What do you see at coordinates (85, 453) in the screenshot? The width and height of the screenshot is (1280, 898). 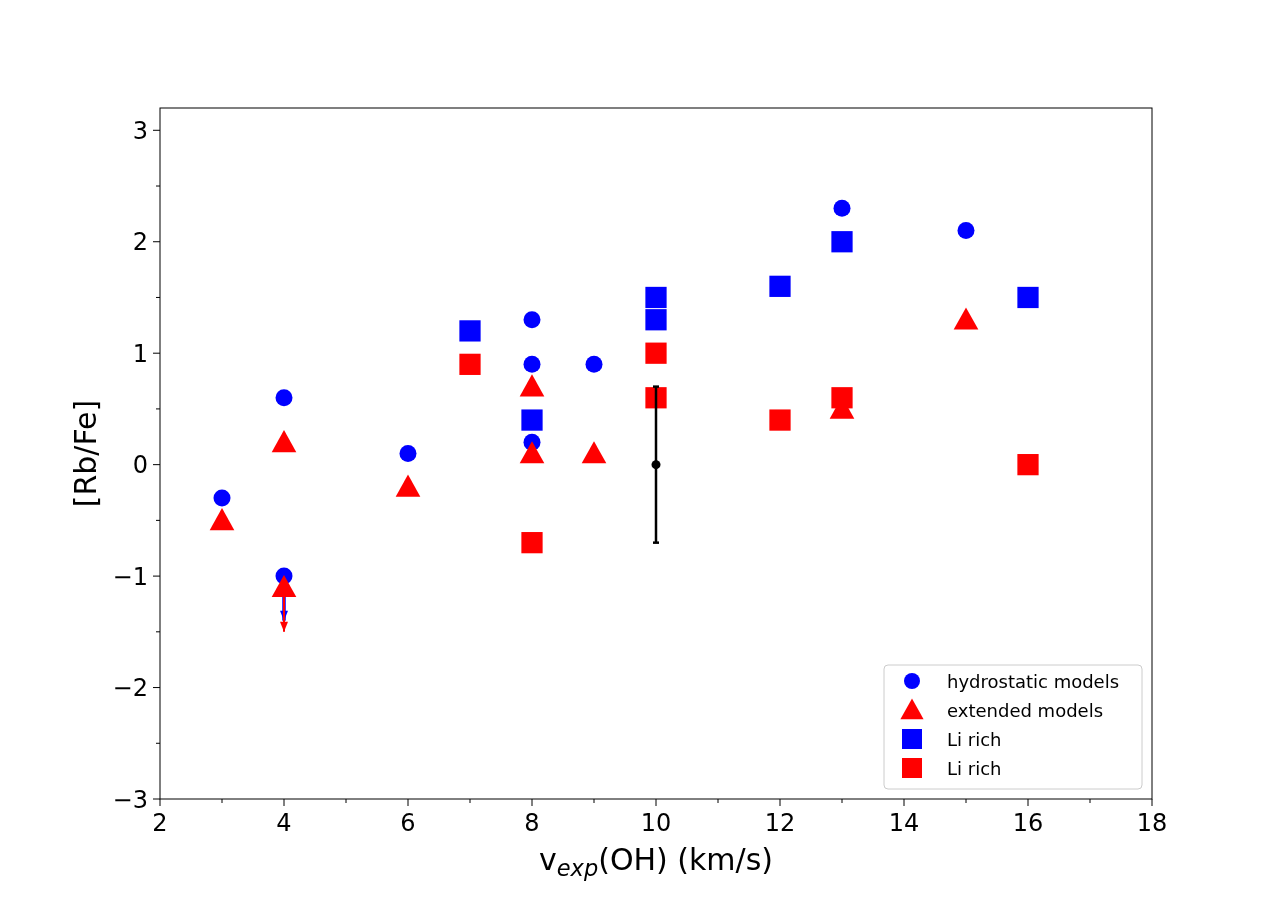 I see `y-axis-title: [Rb/Fe]` at bounding box center [85, 453].